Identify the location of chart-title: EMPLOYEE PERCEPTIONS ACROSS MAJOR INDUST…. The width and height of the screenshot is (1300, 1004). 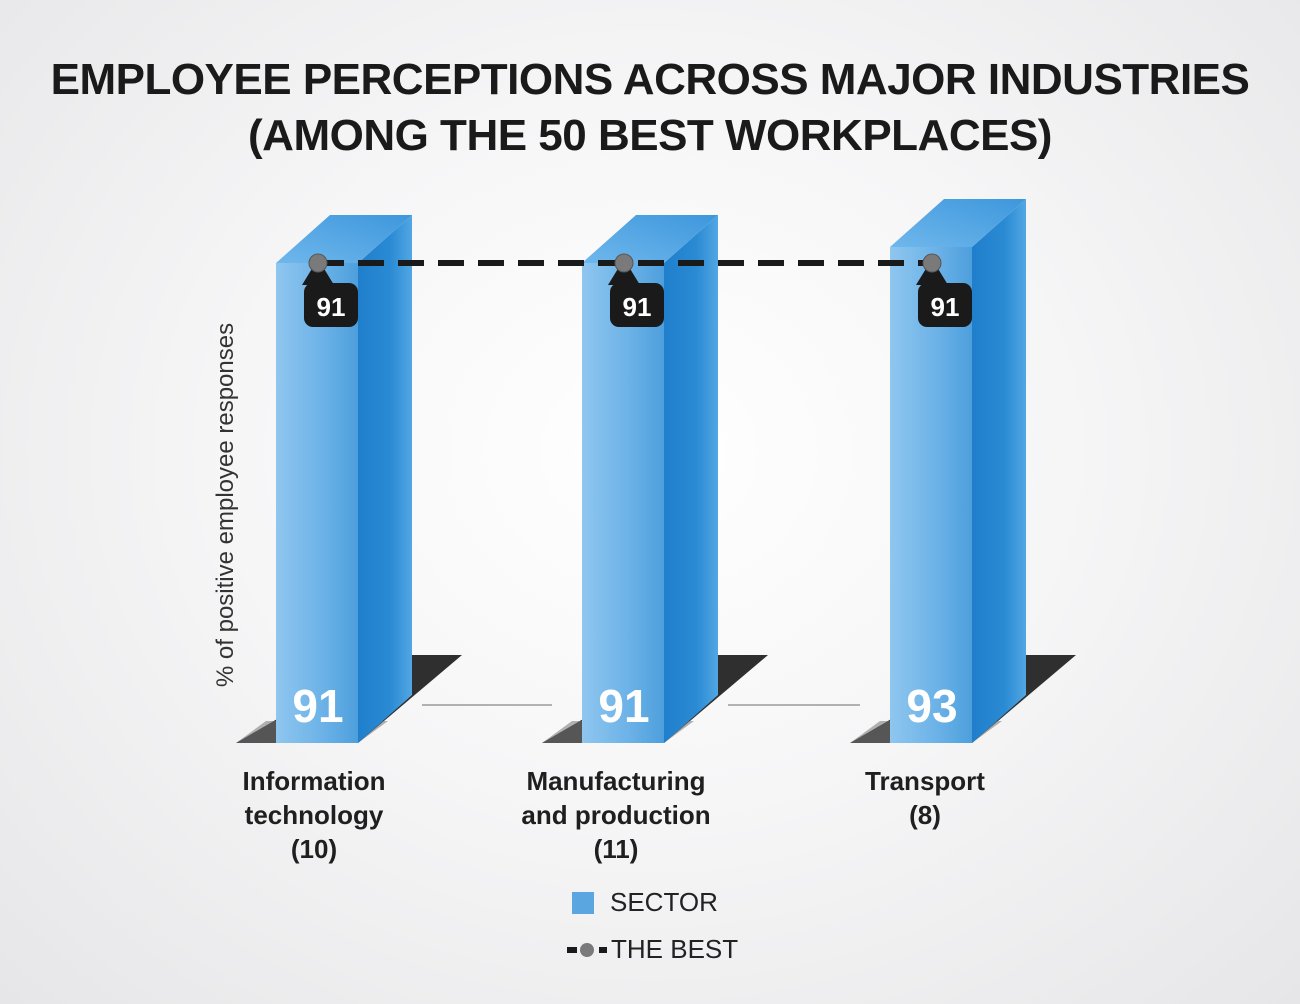
(650, 108).